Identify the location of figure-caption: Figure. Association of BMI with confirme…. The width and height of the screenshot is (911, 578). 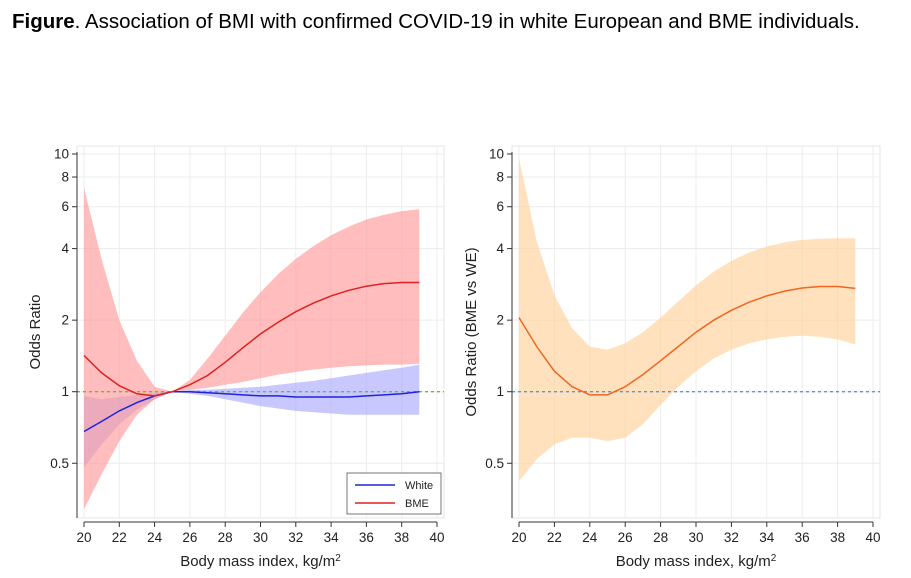
(457, 21).